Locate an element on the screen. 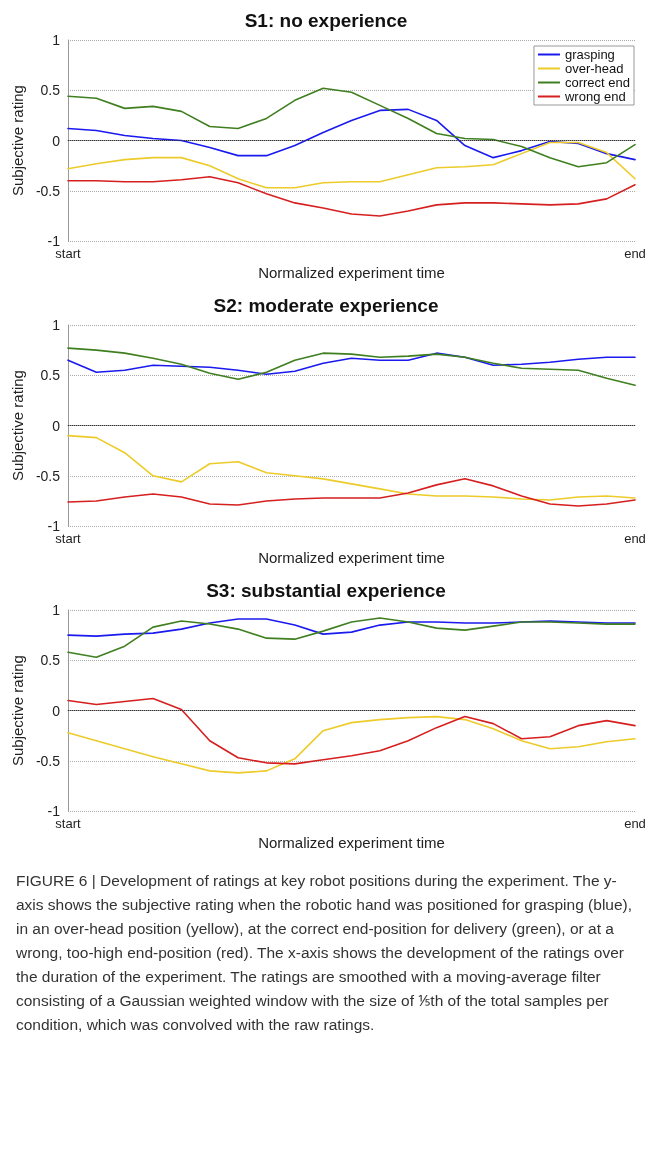 This screenshot has width=652, height=1152. chart-title: S1: no experience is located at coordinates (326, 20).